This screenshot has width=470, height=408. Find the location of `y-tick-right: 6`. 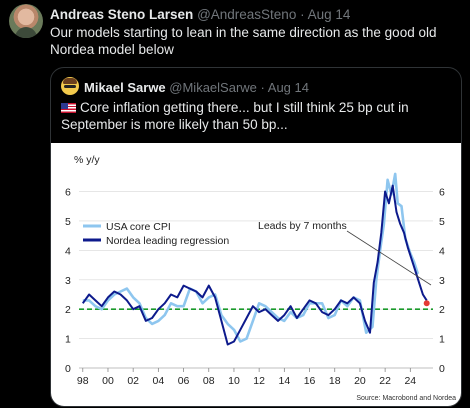

y-tick-right: 6 is located at coordinates (442, 193).